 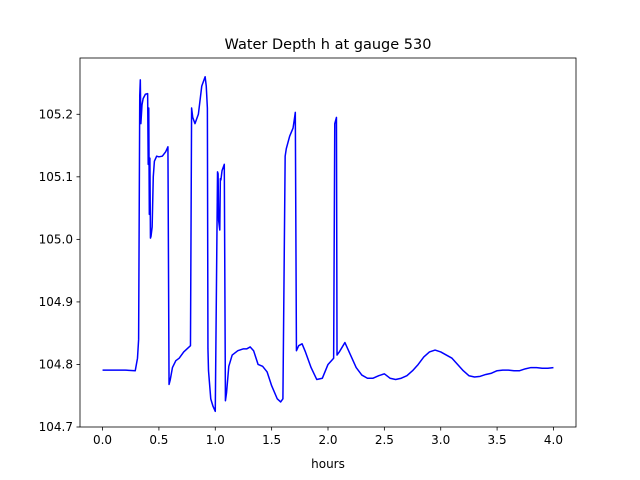 What do you see at coordinates (384, 440) in the screenshot?
I see `x-tick-label: 2.5` at bounding box center [384, 440].